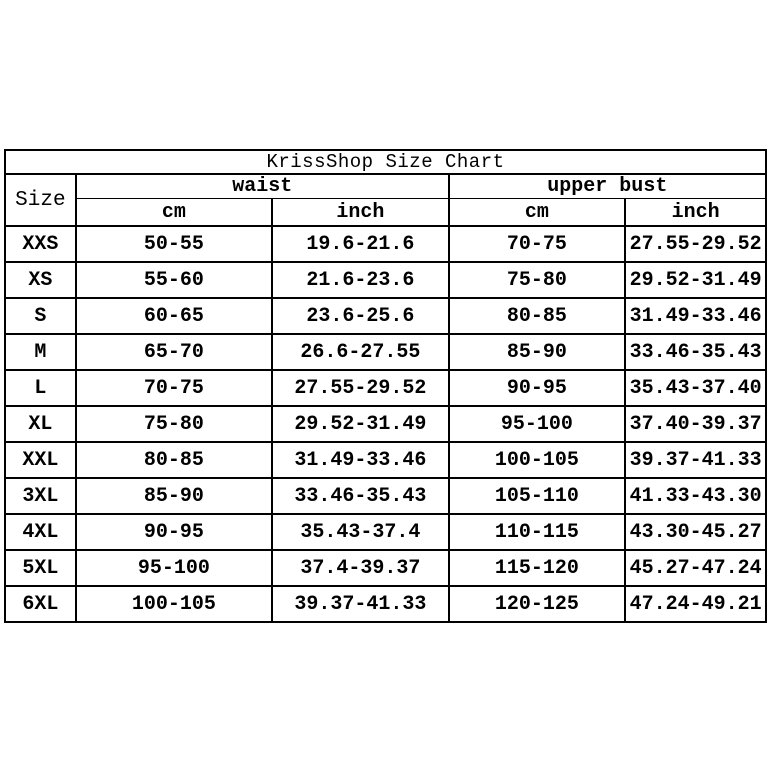 The image size is (770, 770). I want to click on size-label: 4XL, so click(40, 532).